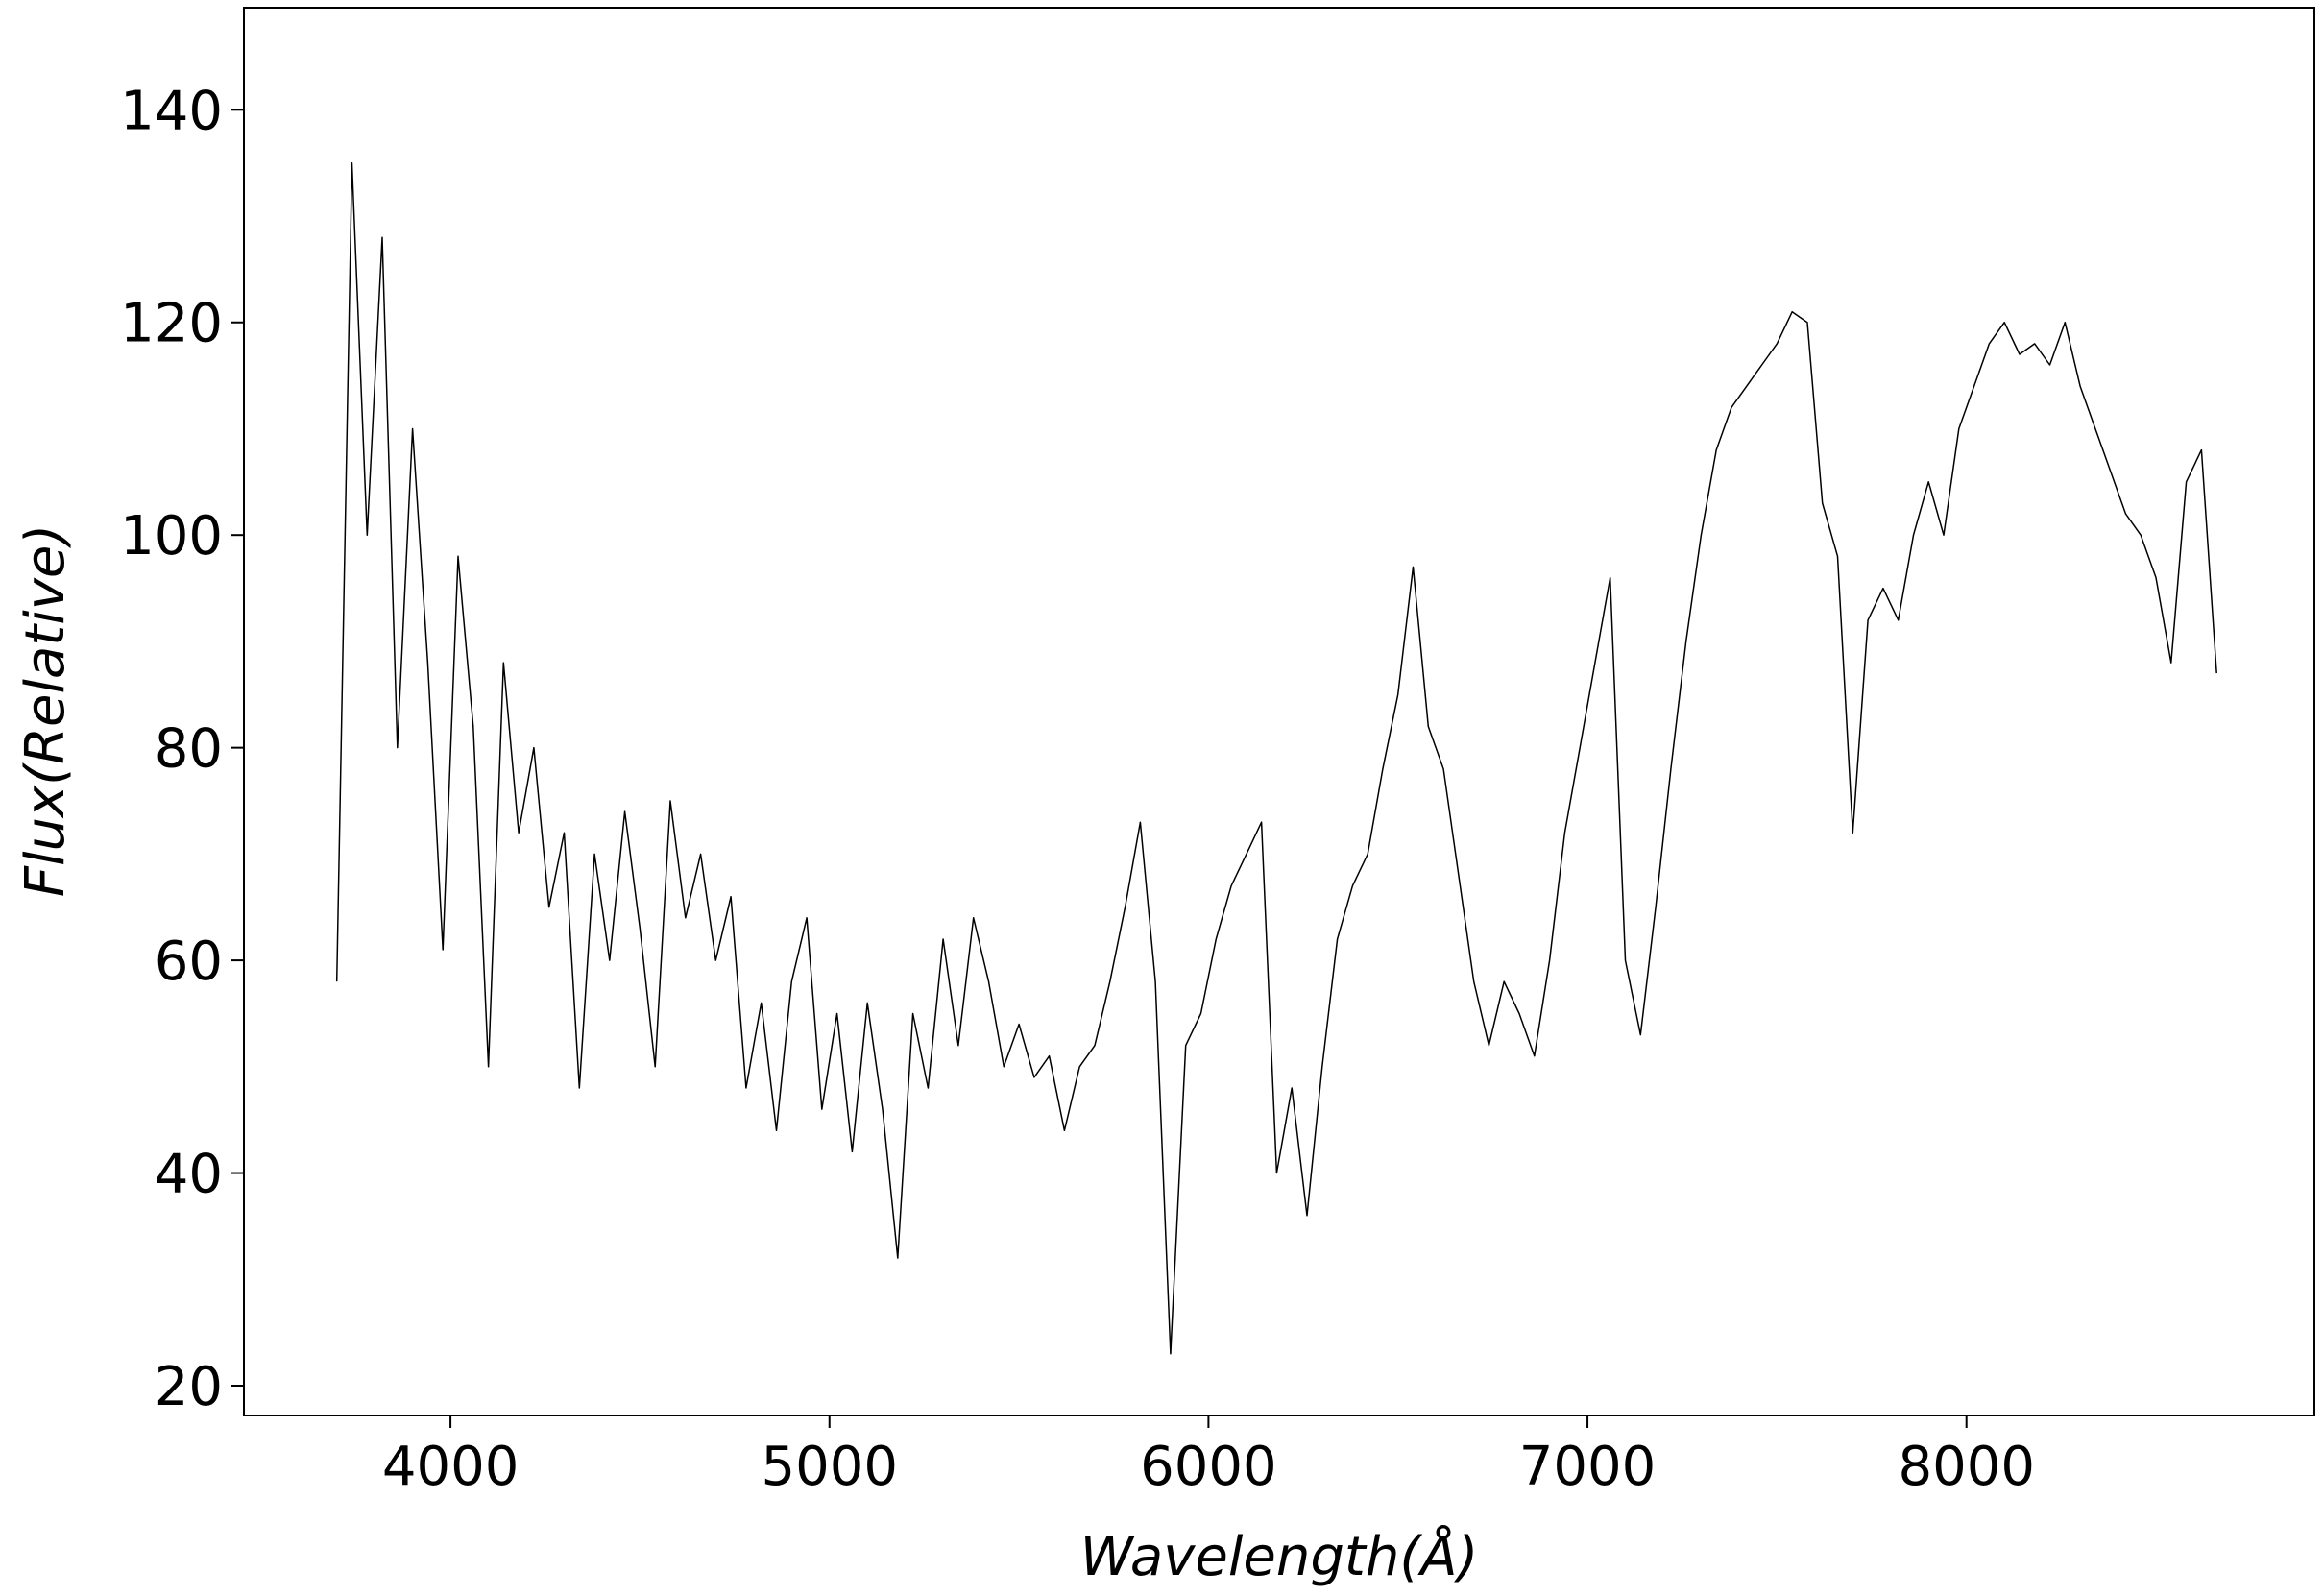 The height and width of the screenshot is (1596, 2324). I want to click on y-tick-label: 140, so click(171, 111).